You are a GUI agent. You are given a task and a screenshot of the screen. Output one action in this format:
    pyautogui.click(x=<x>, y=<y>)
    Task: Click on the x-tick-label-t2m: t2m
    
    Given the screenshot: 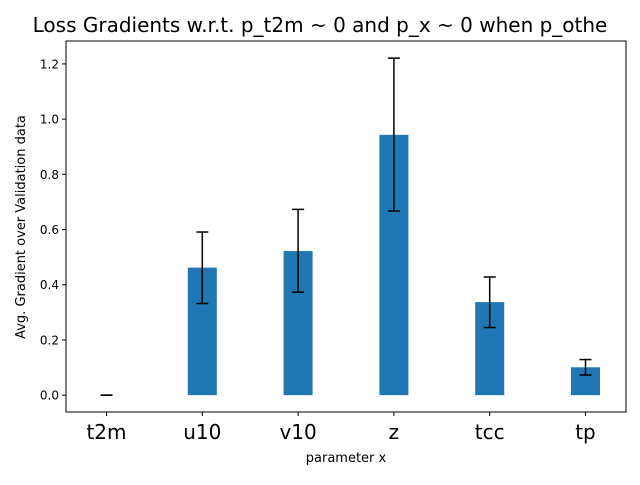 What is the action you would take?
    pyautogui.click(x=106, y=432)
    